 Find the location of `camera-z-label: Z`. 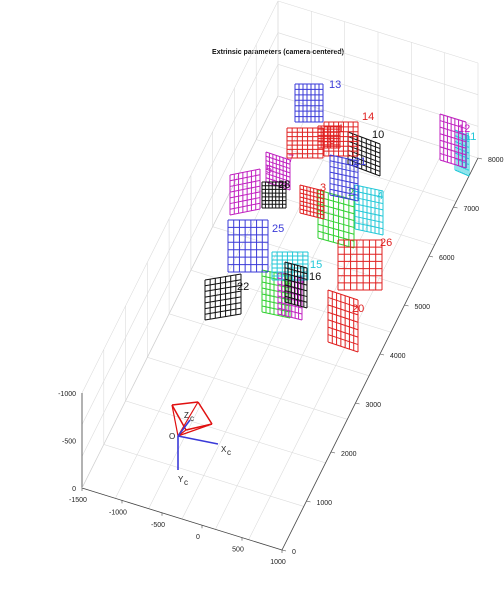

camera-z-label: Z is located at coordinates (186, 415).